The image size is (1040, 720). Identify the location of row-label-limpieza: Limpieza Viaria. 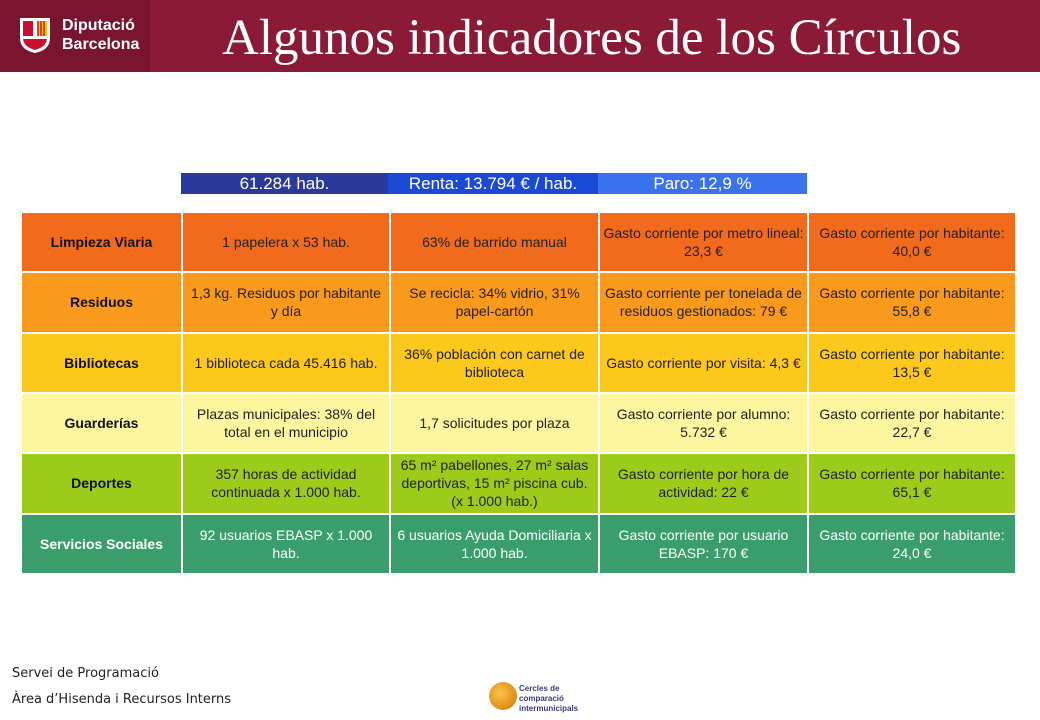
(101, 243).